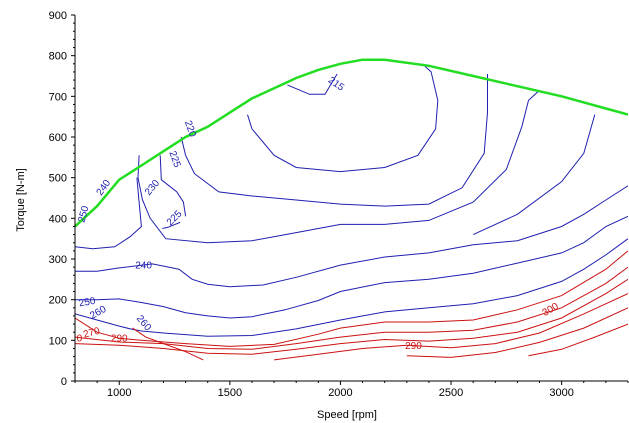 The height and width of the screenshot is (423, 629). I want to click on x-tick-label: 2000, so click(340, 393).